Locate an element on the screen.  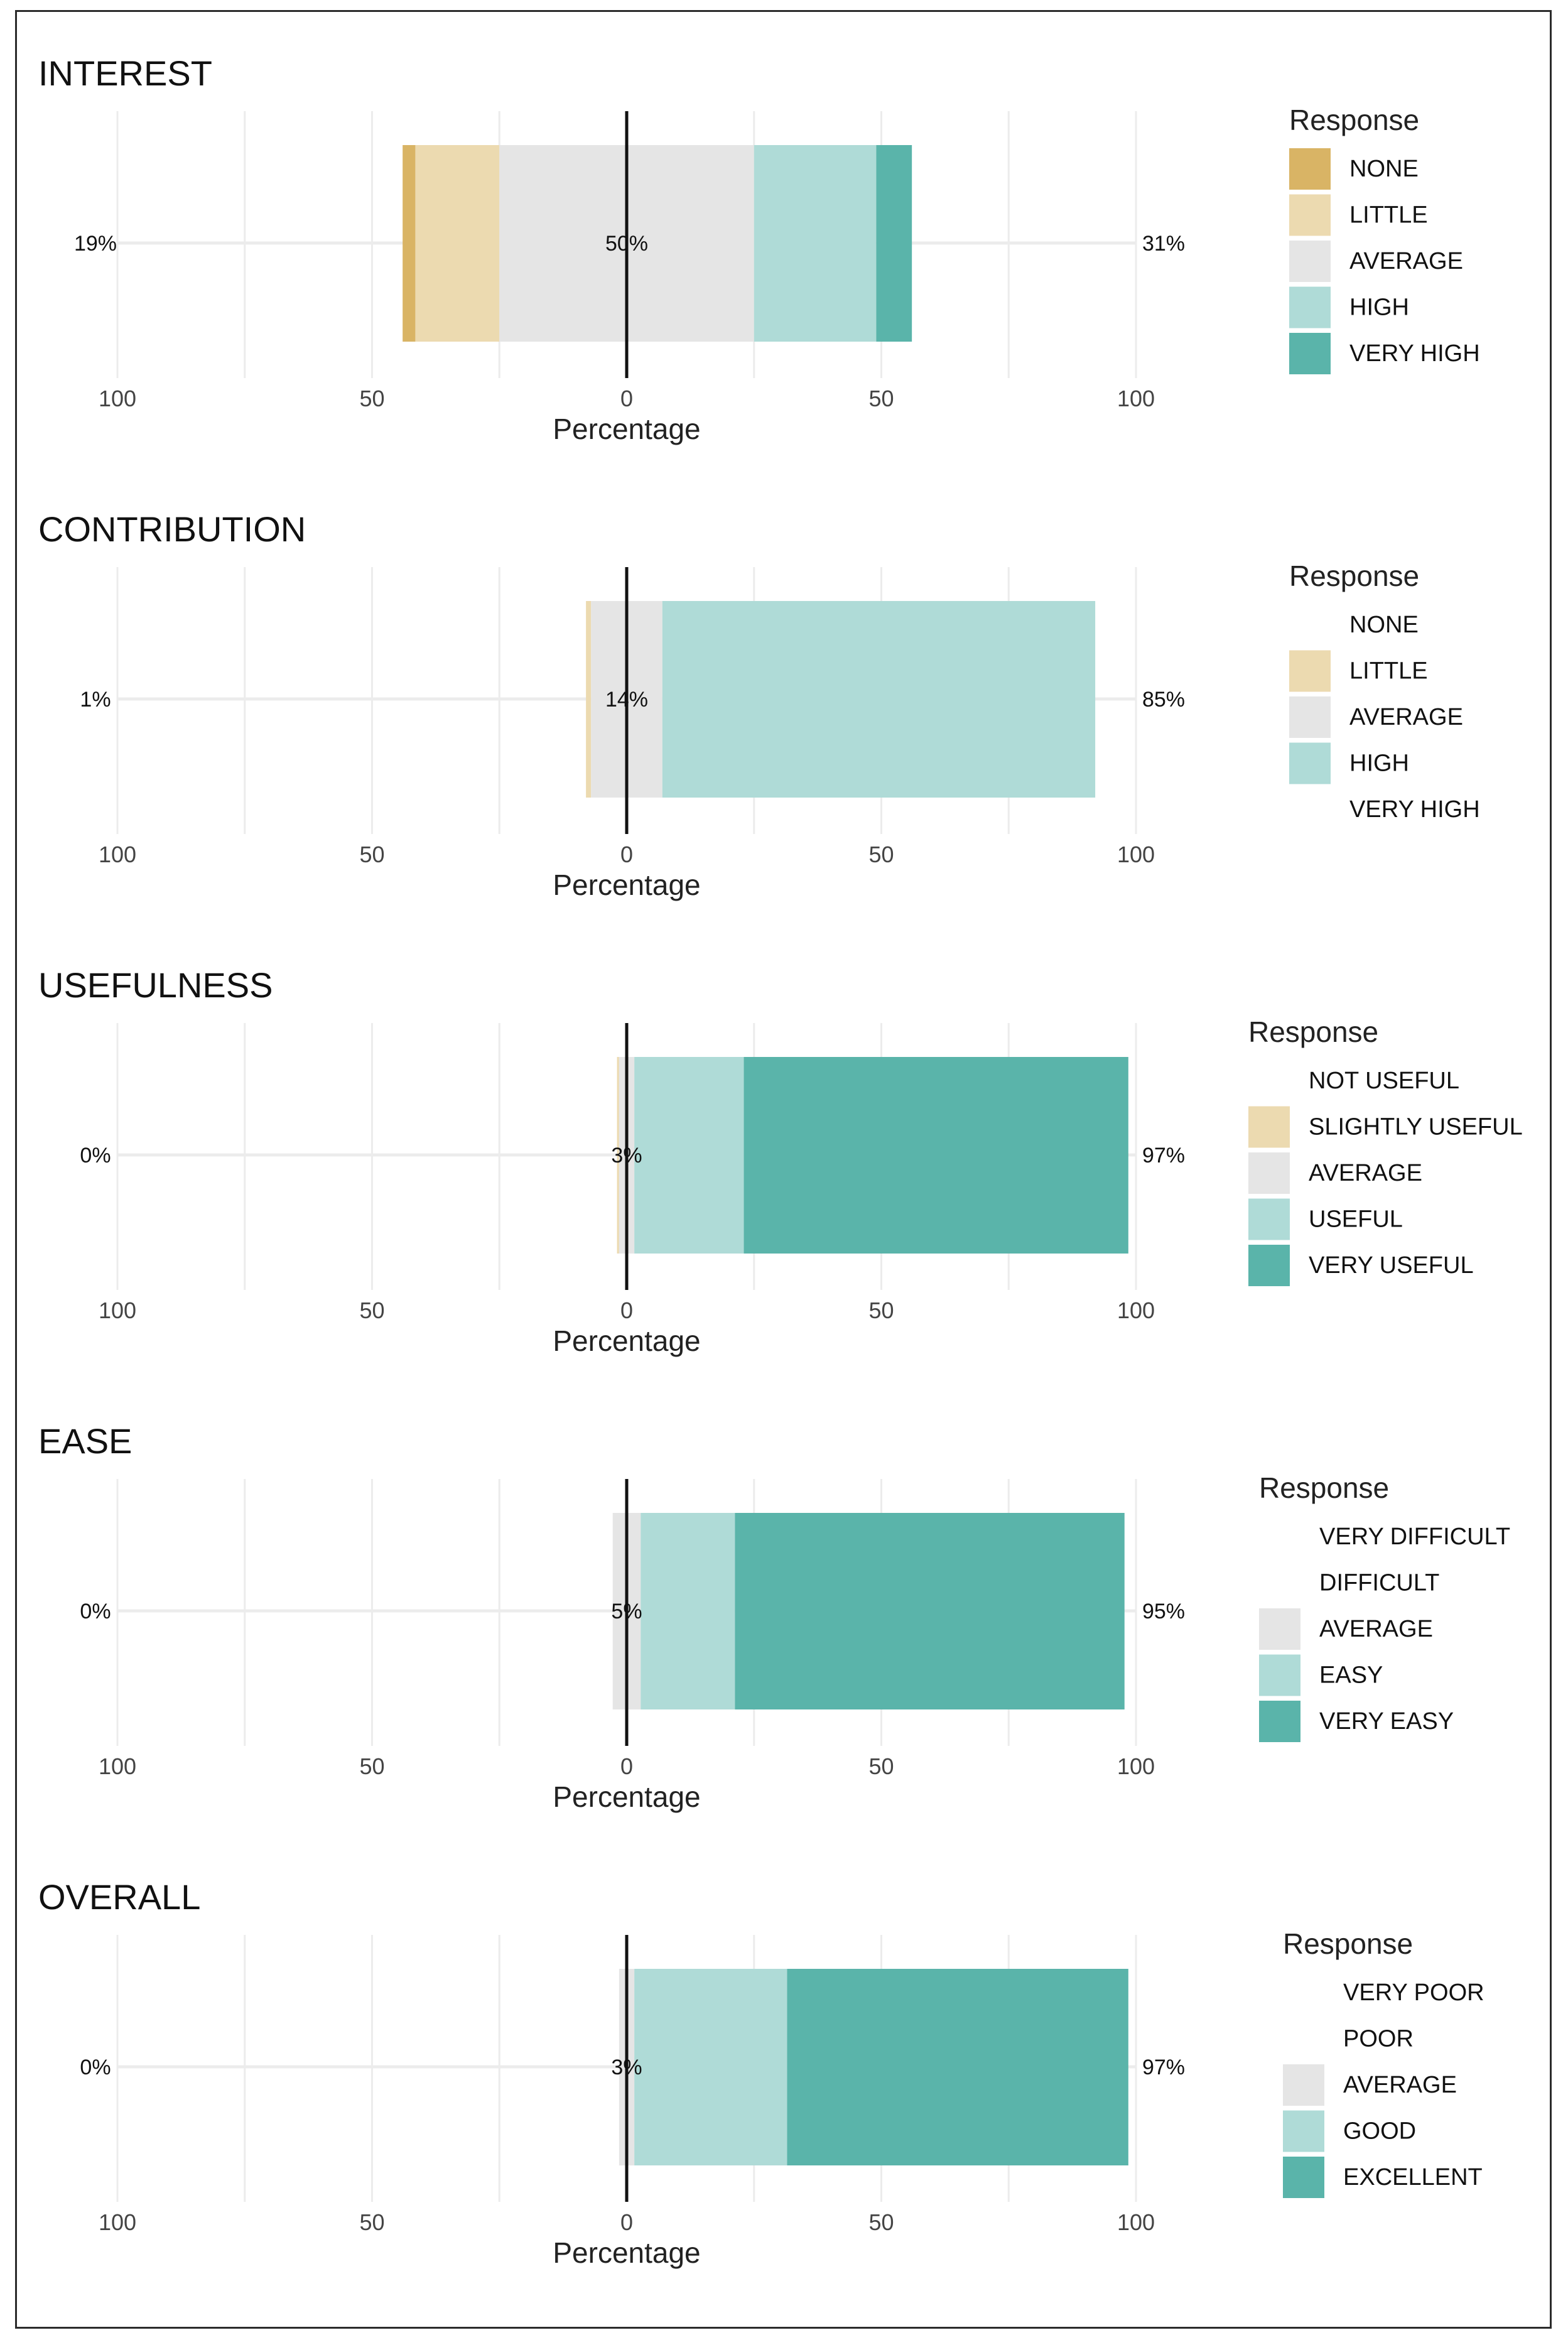
legend-label: HIGH is located at coordinates (1379, 763).